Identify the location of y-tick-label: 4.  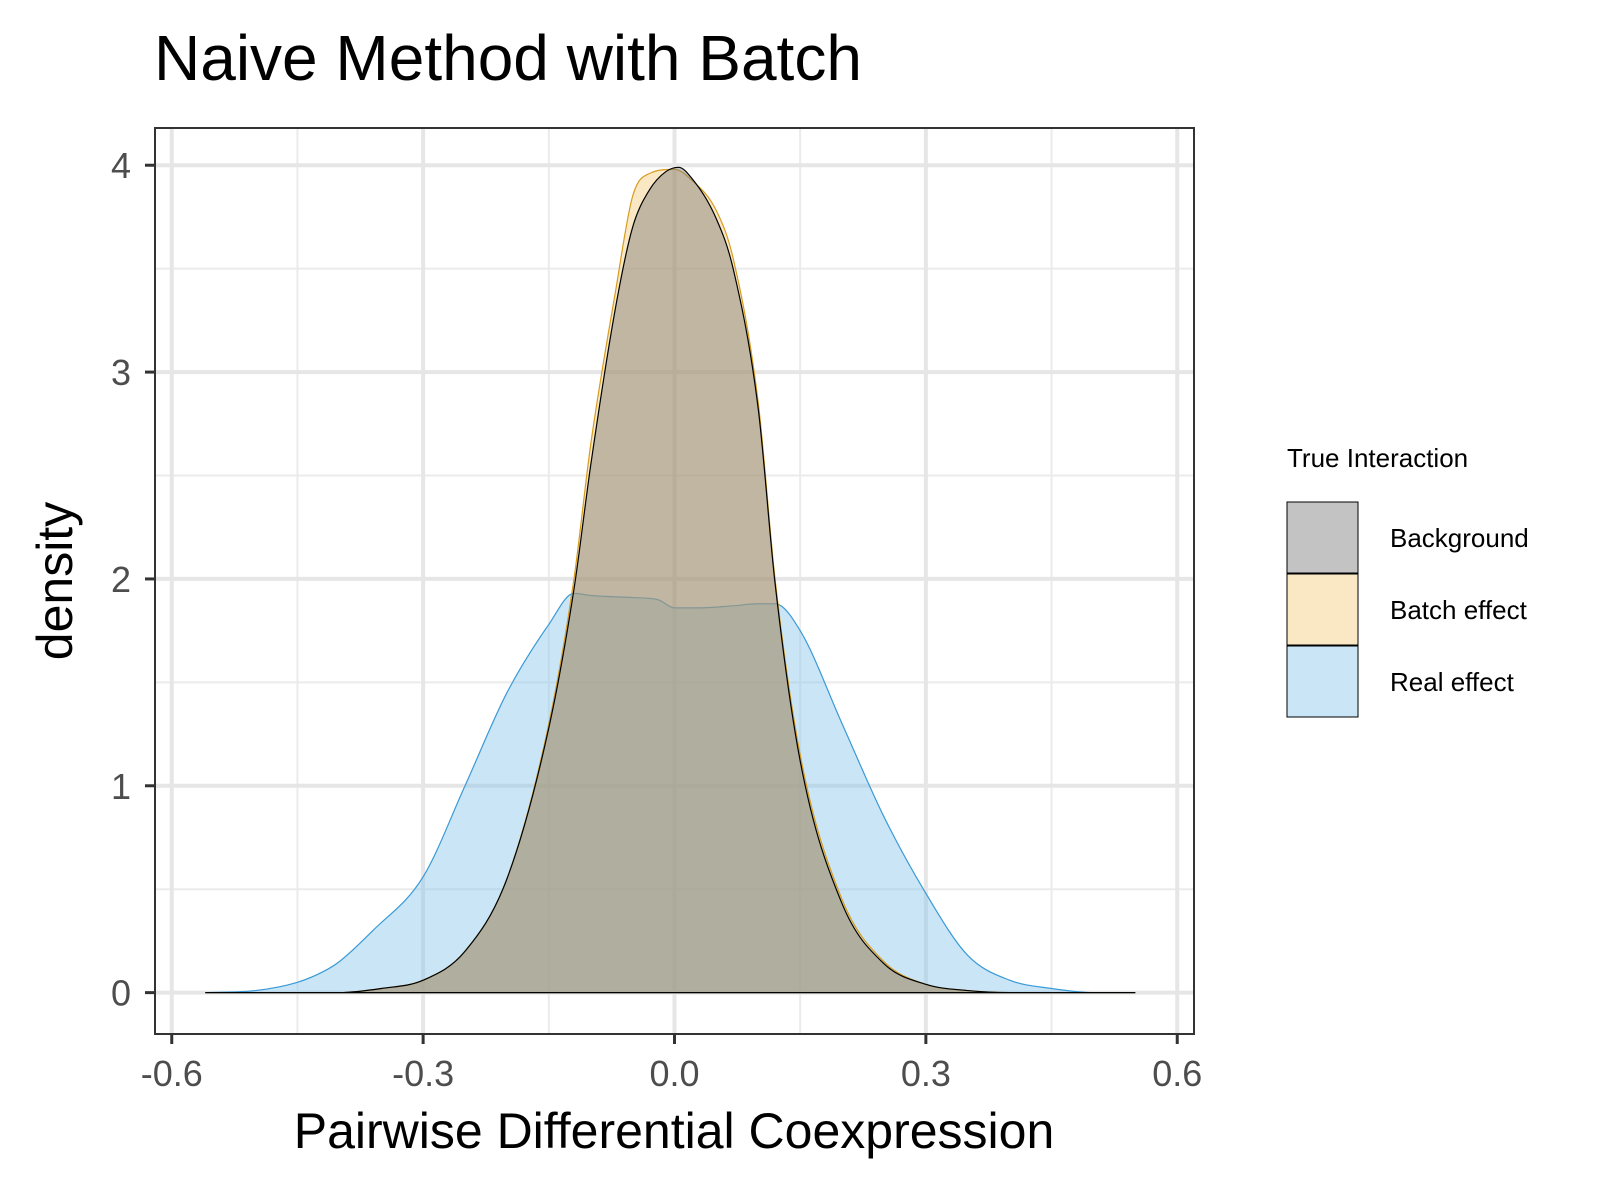
(121, 165).